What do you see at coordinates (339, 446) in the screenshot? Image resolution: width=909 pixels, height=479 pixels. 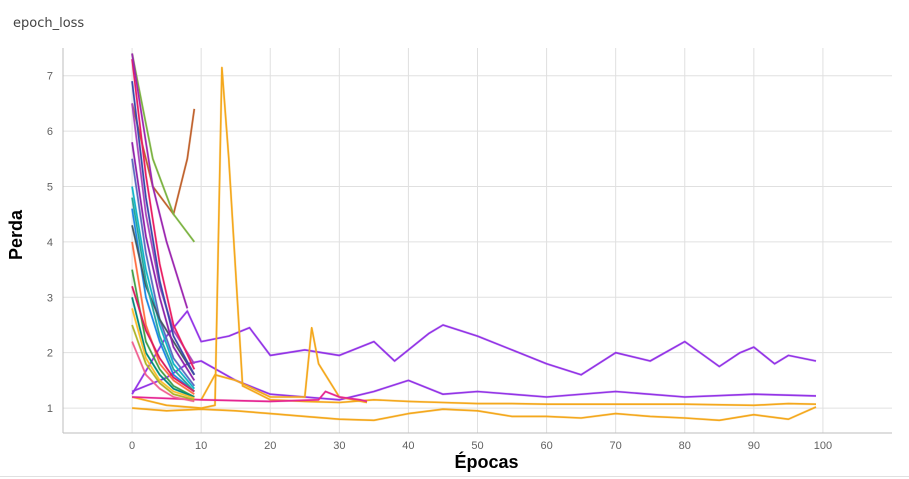 I see `x-tick-label: 30` at bounding box center [339, 446].